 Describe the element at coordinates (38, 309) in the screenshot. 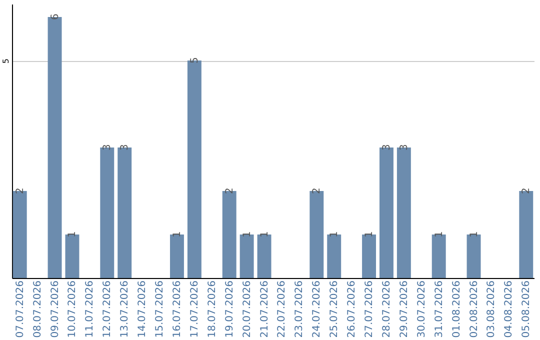

I see `x-tick-label: 08.07.2026` at that location.